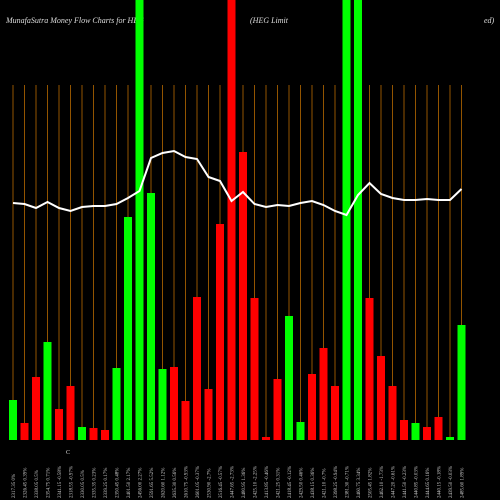  Describe the element at coordinates (175, 483) in the screenshot. I see `x-tick-label: 2635.30 0.56%` at that location.